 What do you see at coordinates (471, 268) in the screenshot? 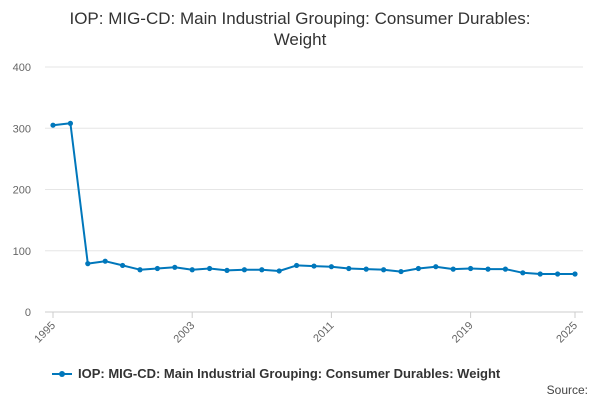
I see `data-point-2019` at bounding box center [471, 268].